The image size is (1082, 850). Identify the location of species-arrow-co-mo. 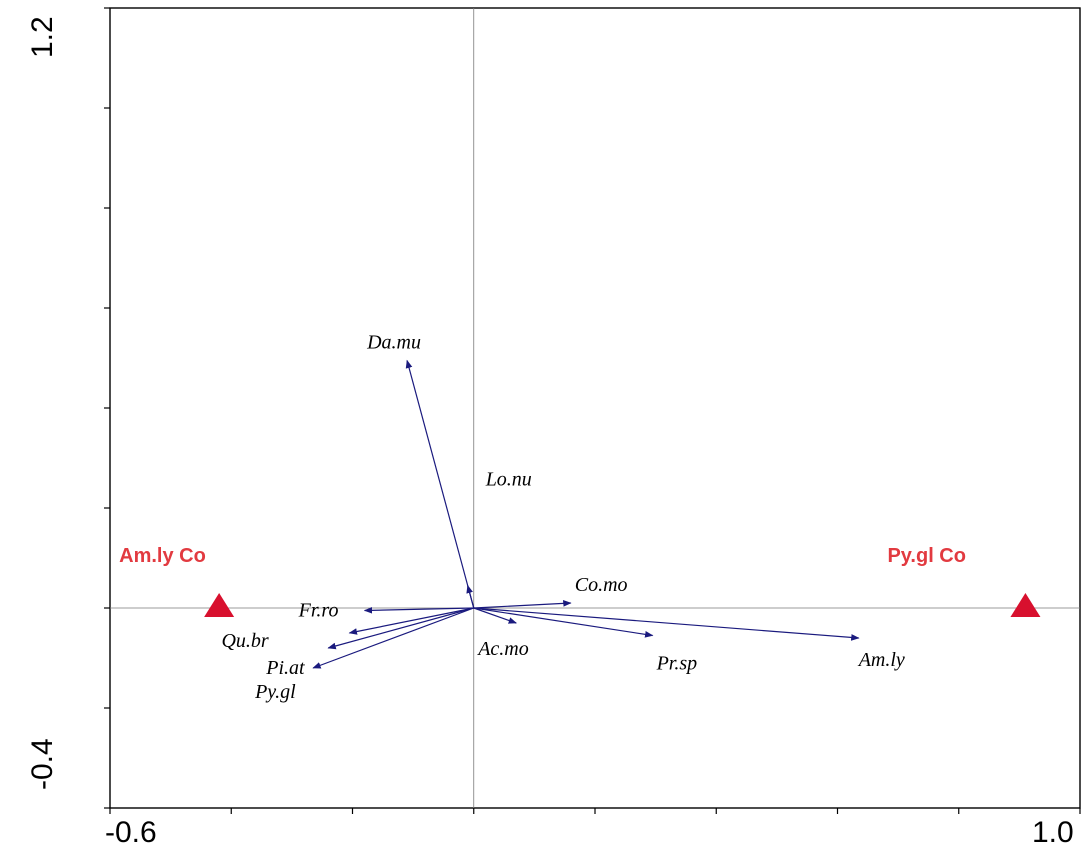
(522, 604).